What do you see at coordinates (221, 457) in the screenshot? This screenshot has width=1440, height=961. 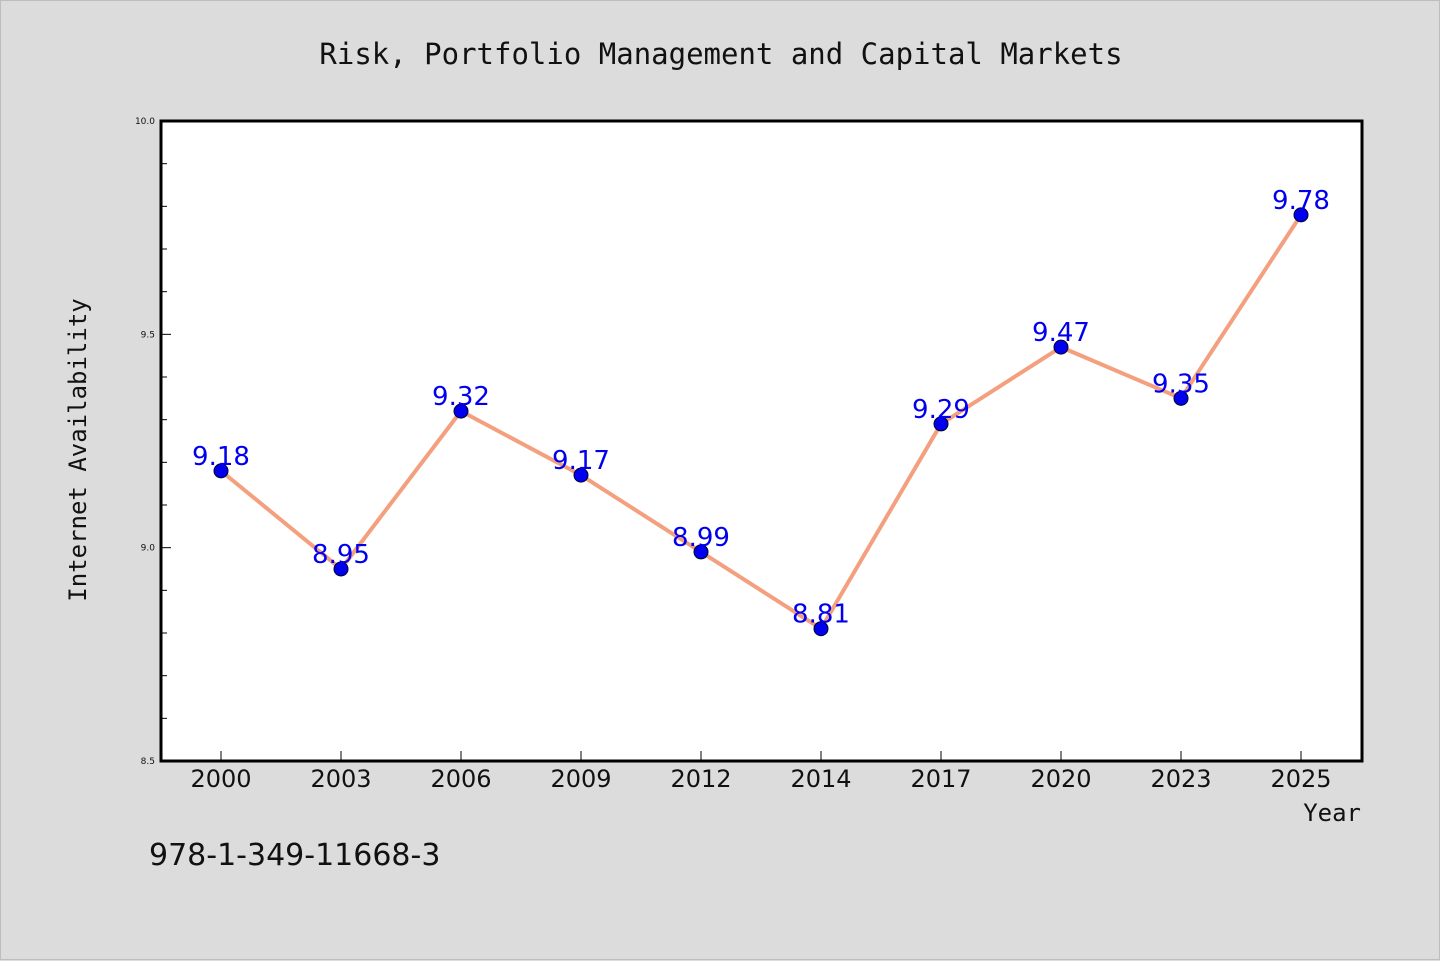 I see `data-label: 9.18` at bounding box center [221, 457].